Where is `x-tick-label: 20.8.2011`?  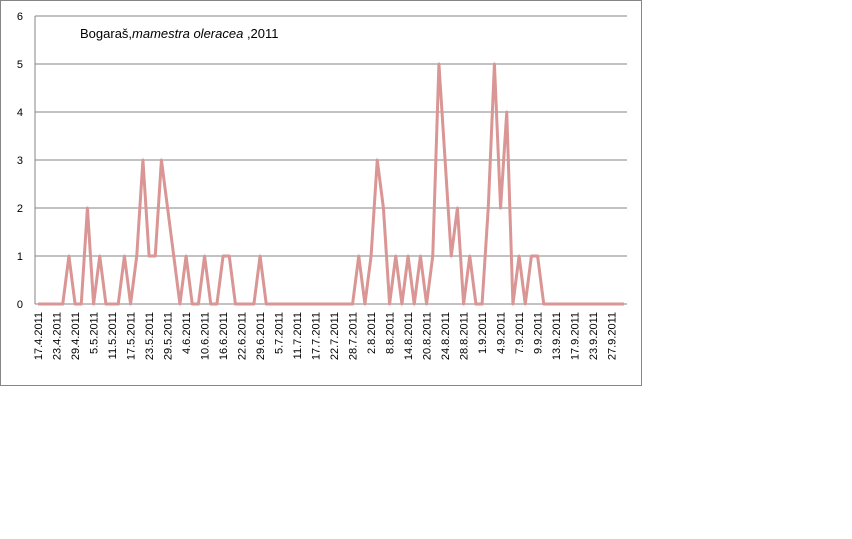 x-tick-label: 20.8.2011 is located at coordinates (428, 336).